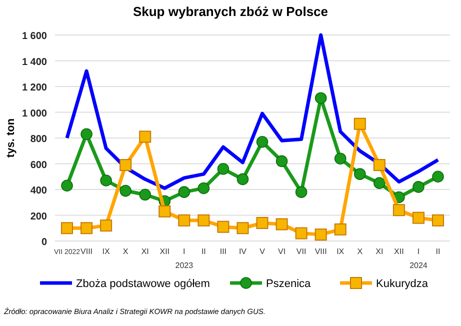 This screenshot has width=461, height=326. What do you see at coordinates (143, 284) in the screenshot?
I see `legend-label: Zboża podstawowe ogółem` at bounding box center [143, 284].